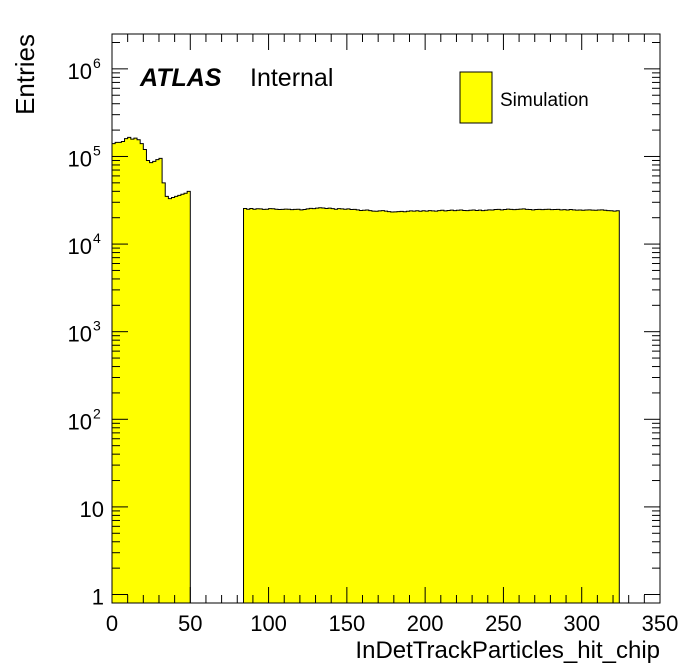  Describe the element at coordinates (503, 623) in the screenshot. I see `x-tick-label: 250` at that location.